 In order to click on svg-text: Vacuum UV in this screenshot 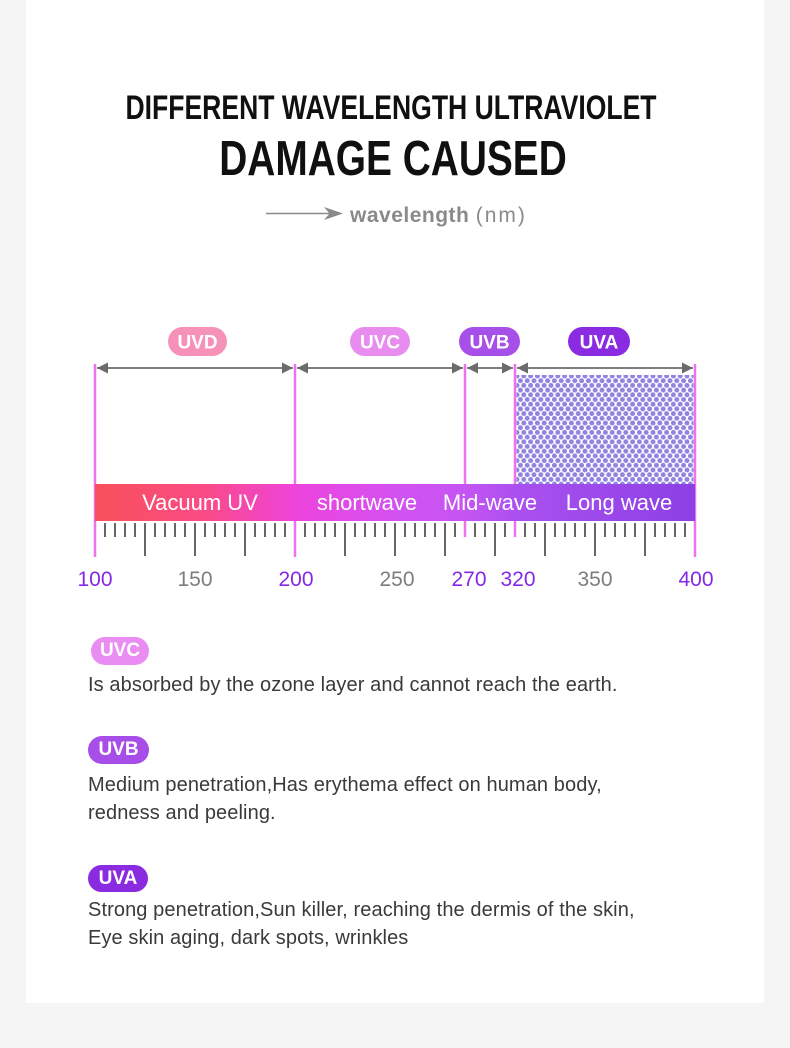, I will do `click(200, 502)`.